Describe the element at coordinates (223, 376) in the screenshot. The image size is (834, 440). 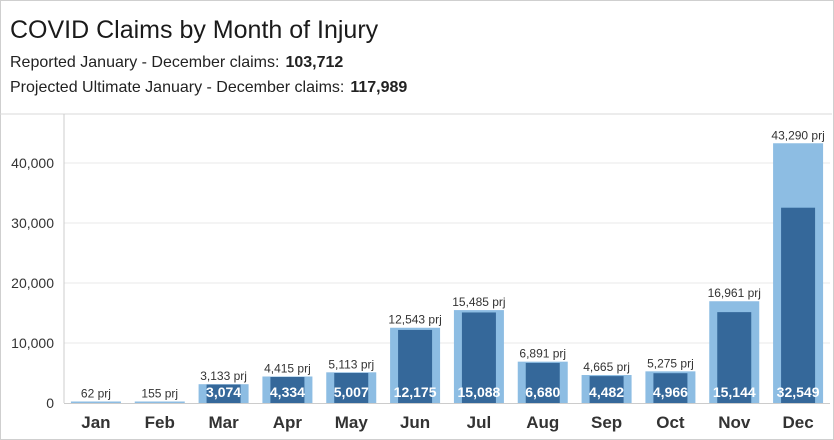
I see `projected-value-label: 3,133 prj` at that location.